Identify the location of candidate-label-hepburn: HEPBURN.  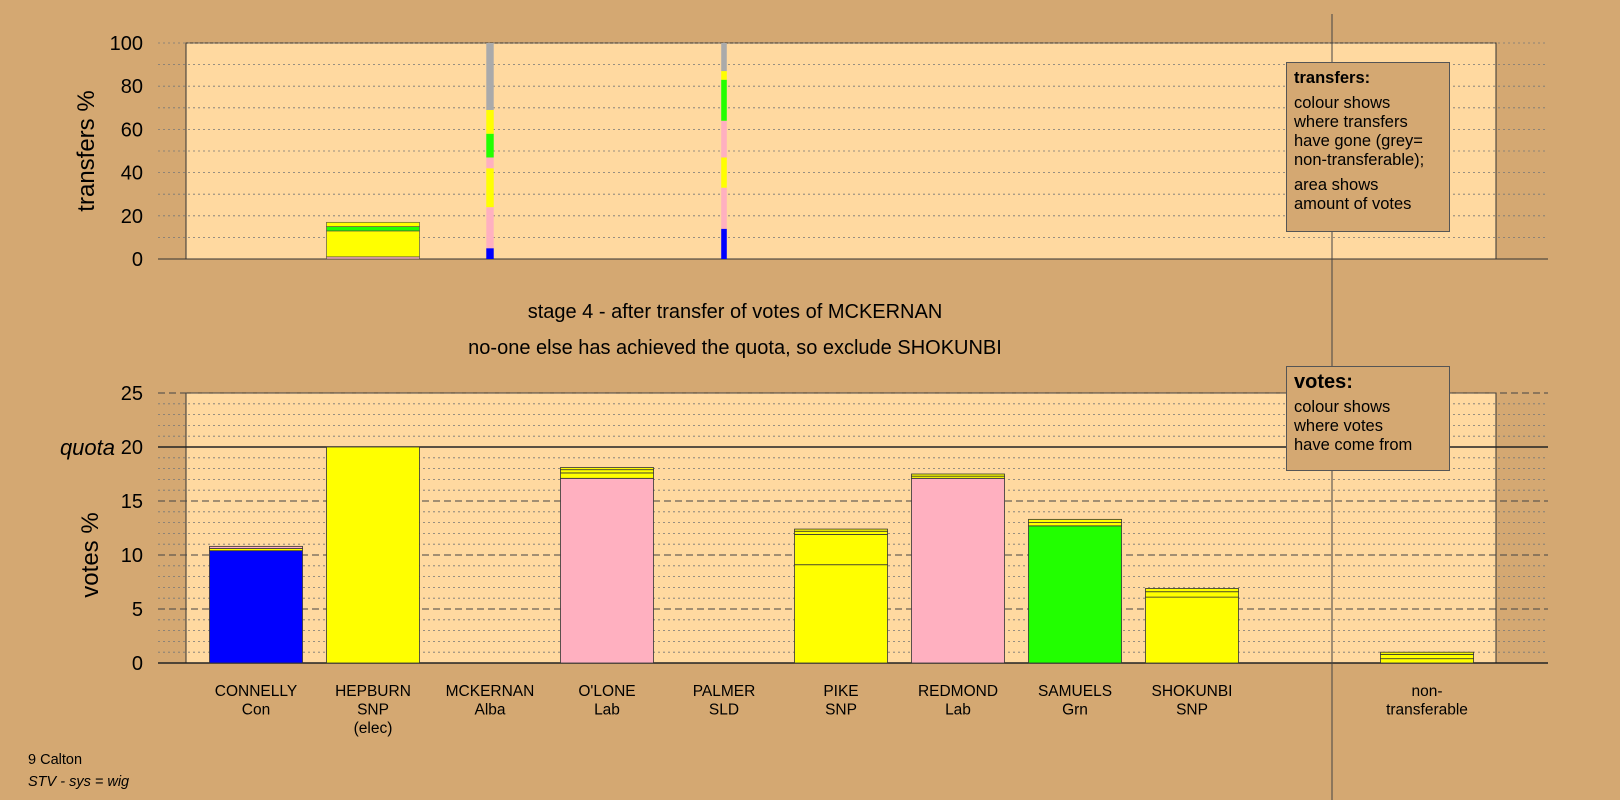
(373, 691).